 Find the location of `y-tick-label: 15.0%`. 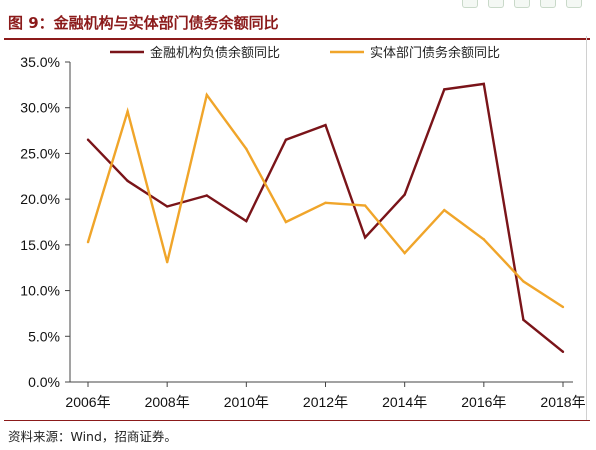

y-tick-label: 15.0% is located at coordinates (40, 245).